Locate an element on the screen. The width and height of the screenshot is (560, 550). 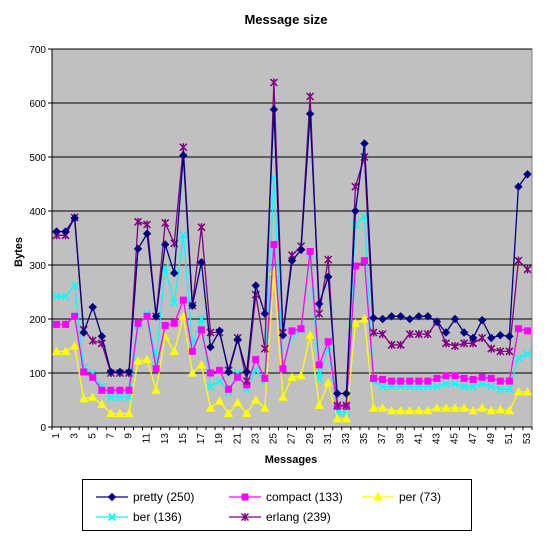
y-tick-label: 300 is located at coordinates (37, 266).